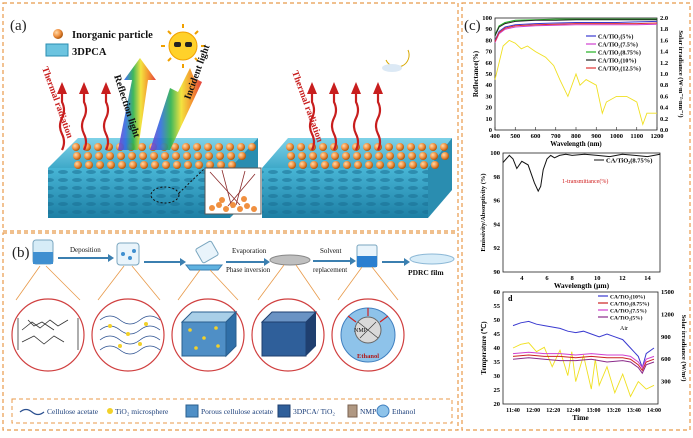 This screenshot has height=438, width=693. Describe the element at coordinates (618, 45) in the screenshot. I see `legend-entry: CA/TiO₂(7.5%)` at that location.